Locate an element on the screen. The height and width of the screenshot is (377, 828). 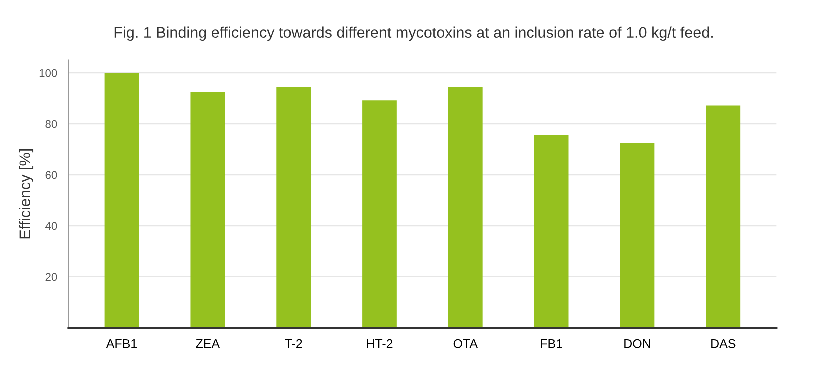
x-tick-label: AFB1 is located at coordinates (122, 344).